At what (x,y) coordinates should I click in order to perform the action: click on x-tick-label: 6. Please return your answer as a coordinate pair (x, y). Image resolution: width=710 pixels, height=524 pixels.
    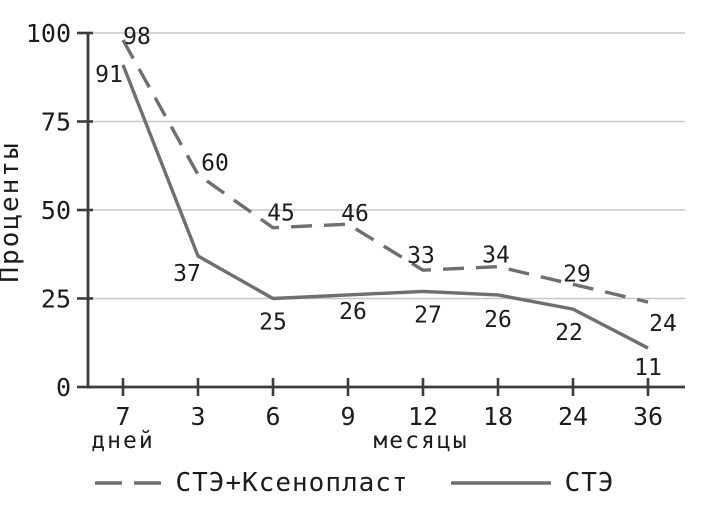
    Looking at the image, I should click on (272, 416).